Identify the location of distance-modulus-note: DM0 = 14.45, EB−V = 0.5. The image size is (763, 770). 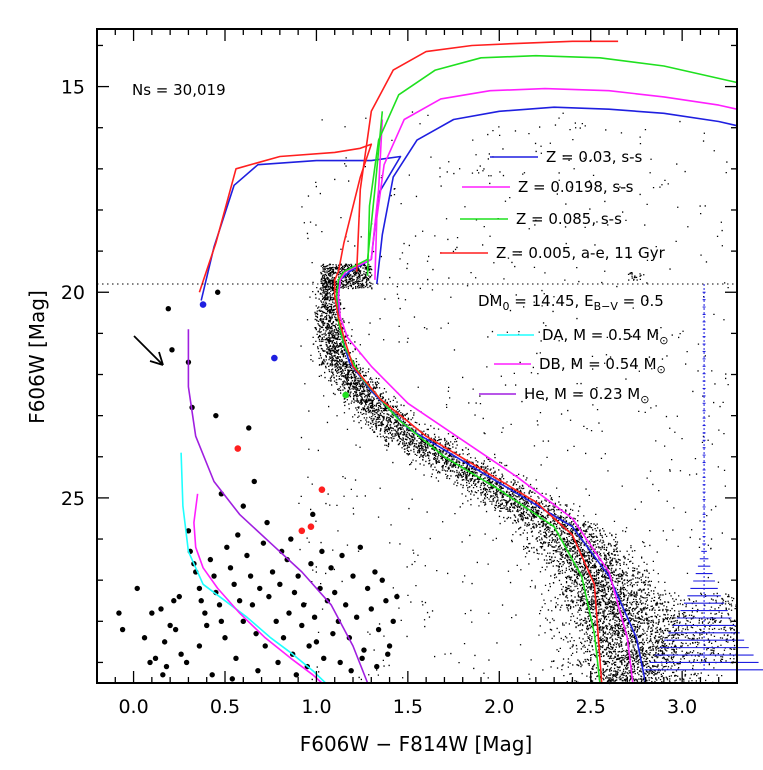
(571, 302).